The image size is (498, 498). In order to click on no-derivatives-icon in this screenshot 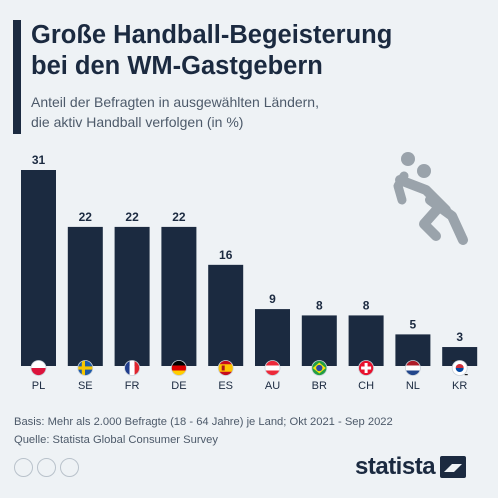, I will do `click(69, 467)`.